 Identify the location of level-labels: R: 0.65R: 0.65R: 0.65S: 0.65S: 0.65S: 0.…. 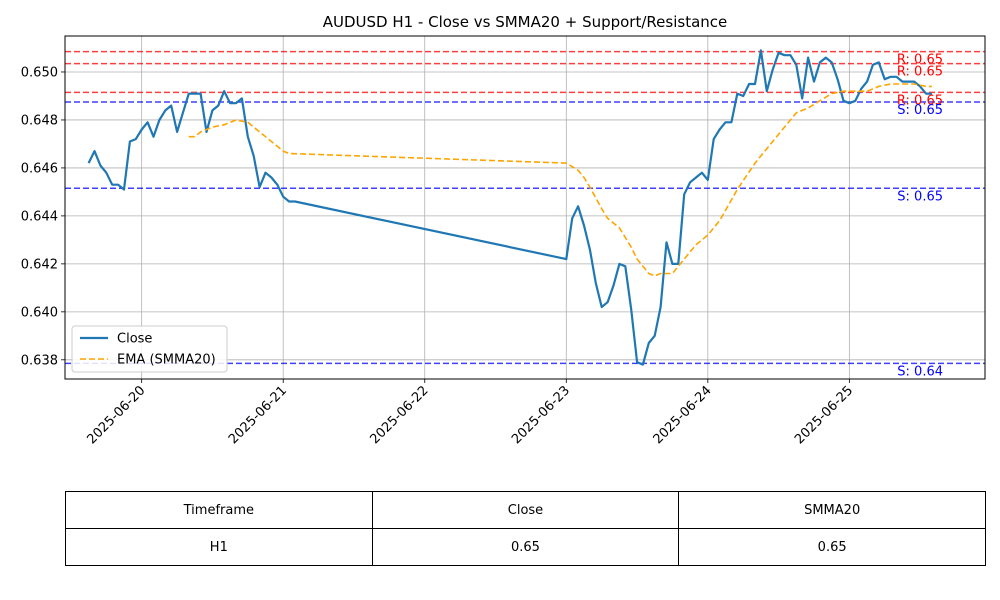
(920, 216).